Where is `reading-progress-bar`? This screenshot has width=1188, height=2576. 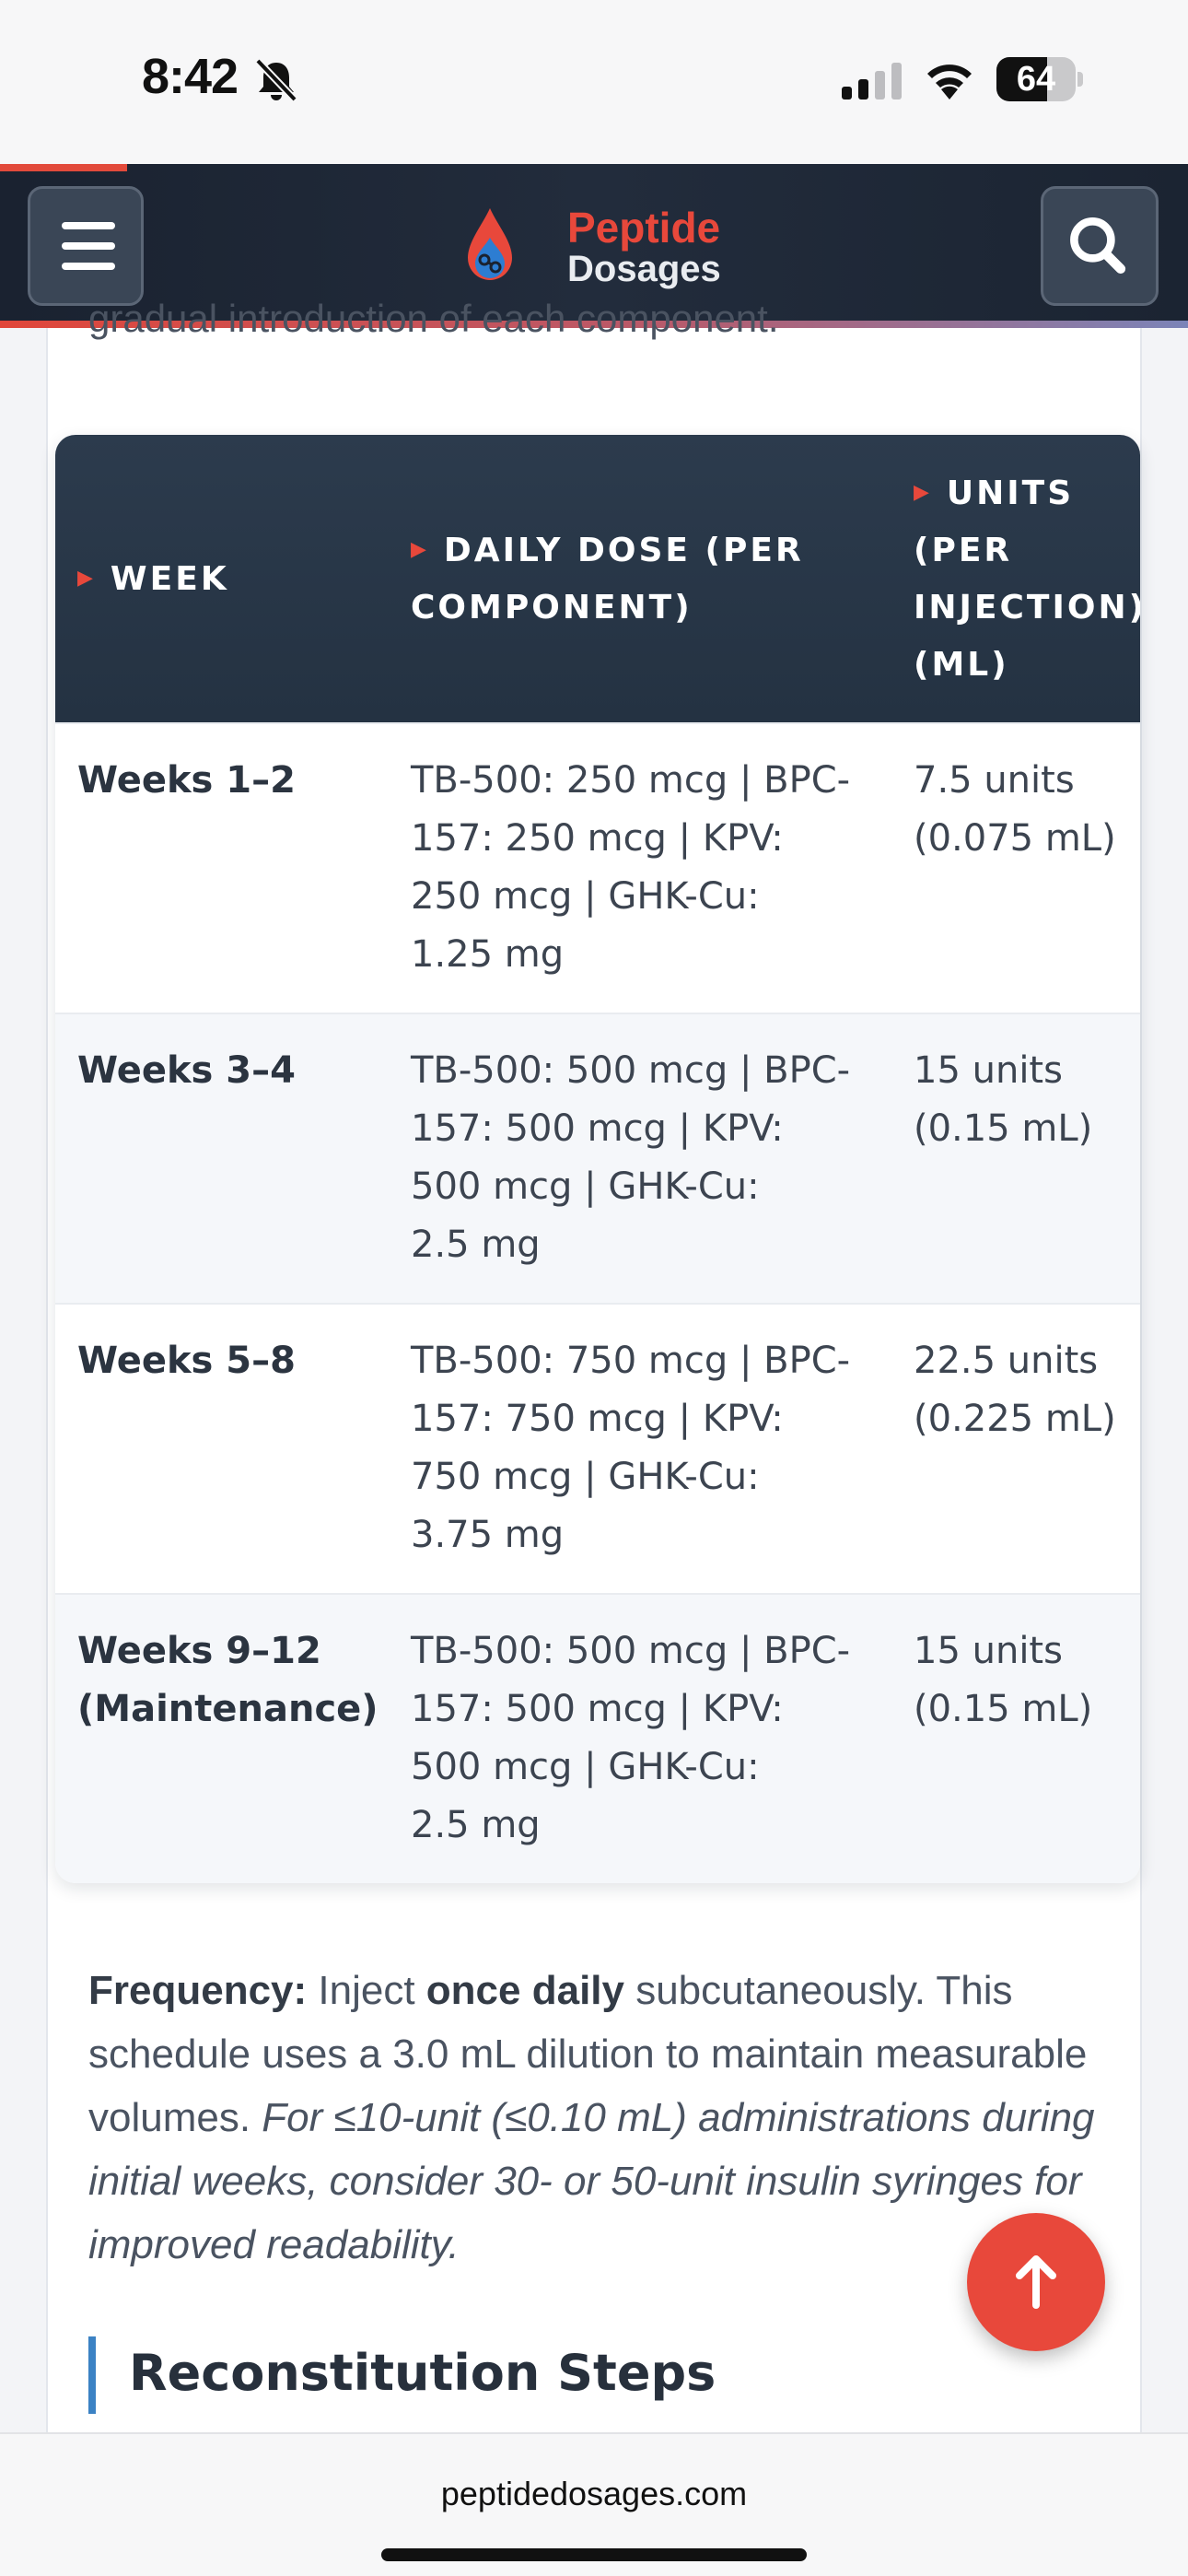
reading-progress-bar is located at coordinates (64, 167).